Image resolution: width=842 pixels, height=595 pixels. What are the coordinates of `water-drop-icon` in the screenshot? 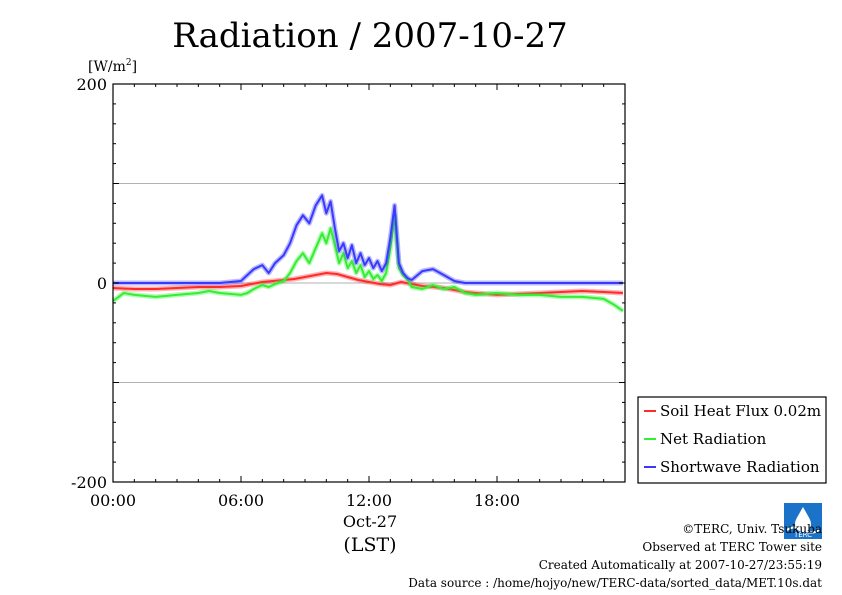 It's located at (803, 519).